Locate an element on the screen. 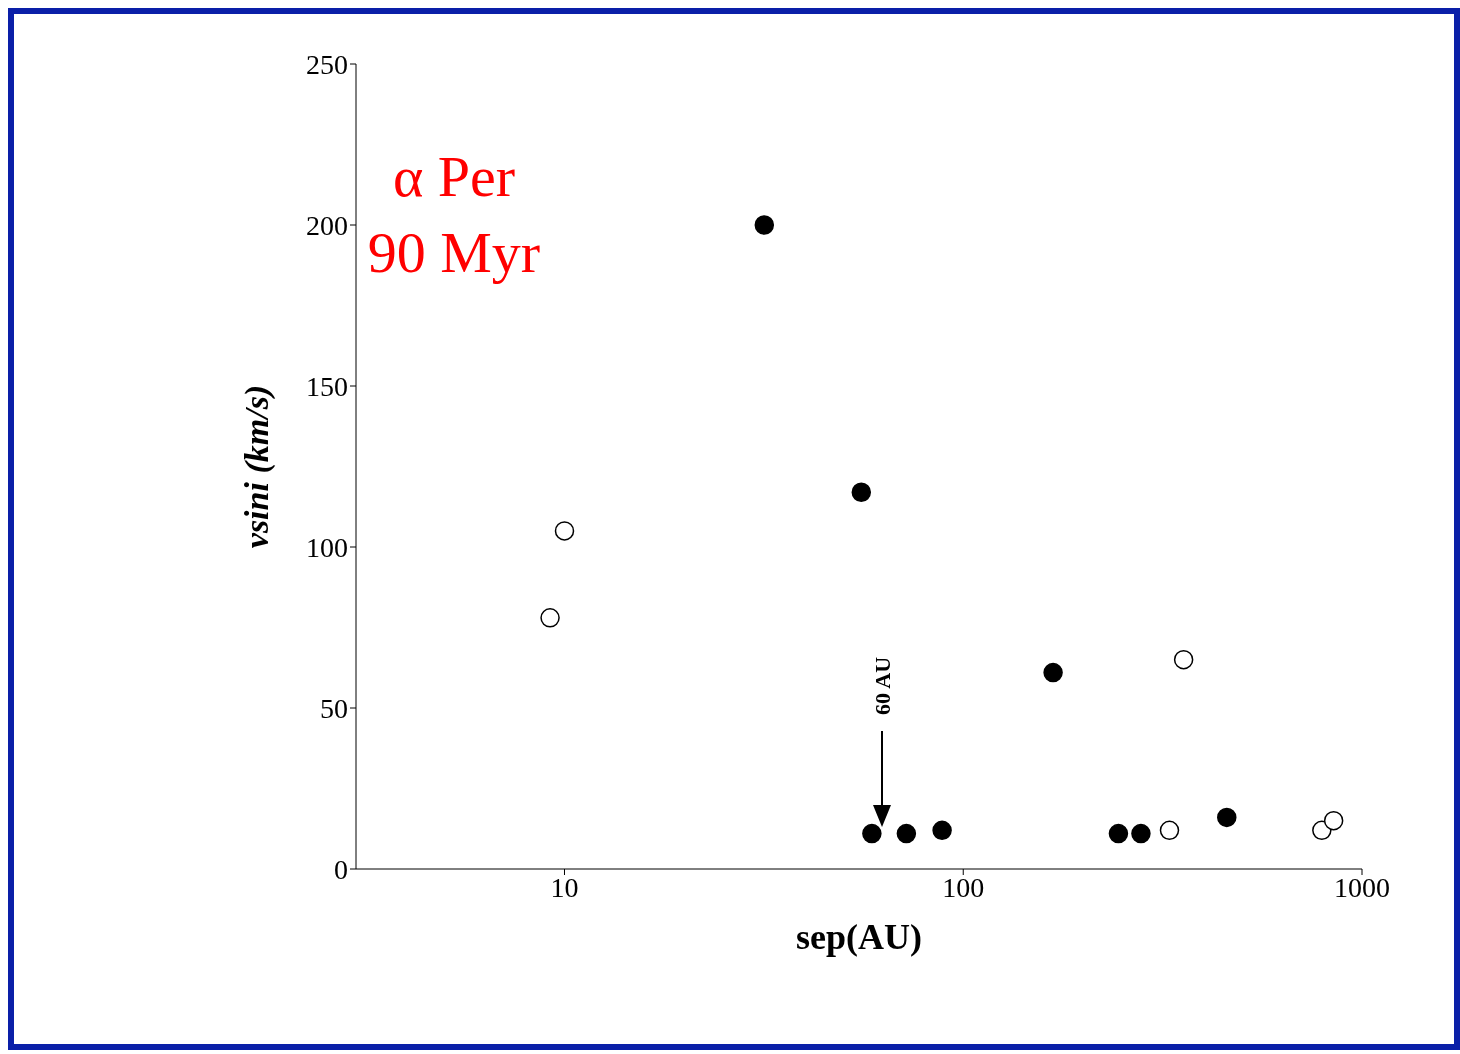 Image resolution: width=1460 pixels, height=1054 pixels. y-axis-title: vsini (km/s) is located at coordinates (257, 466).